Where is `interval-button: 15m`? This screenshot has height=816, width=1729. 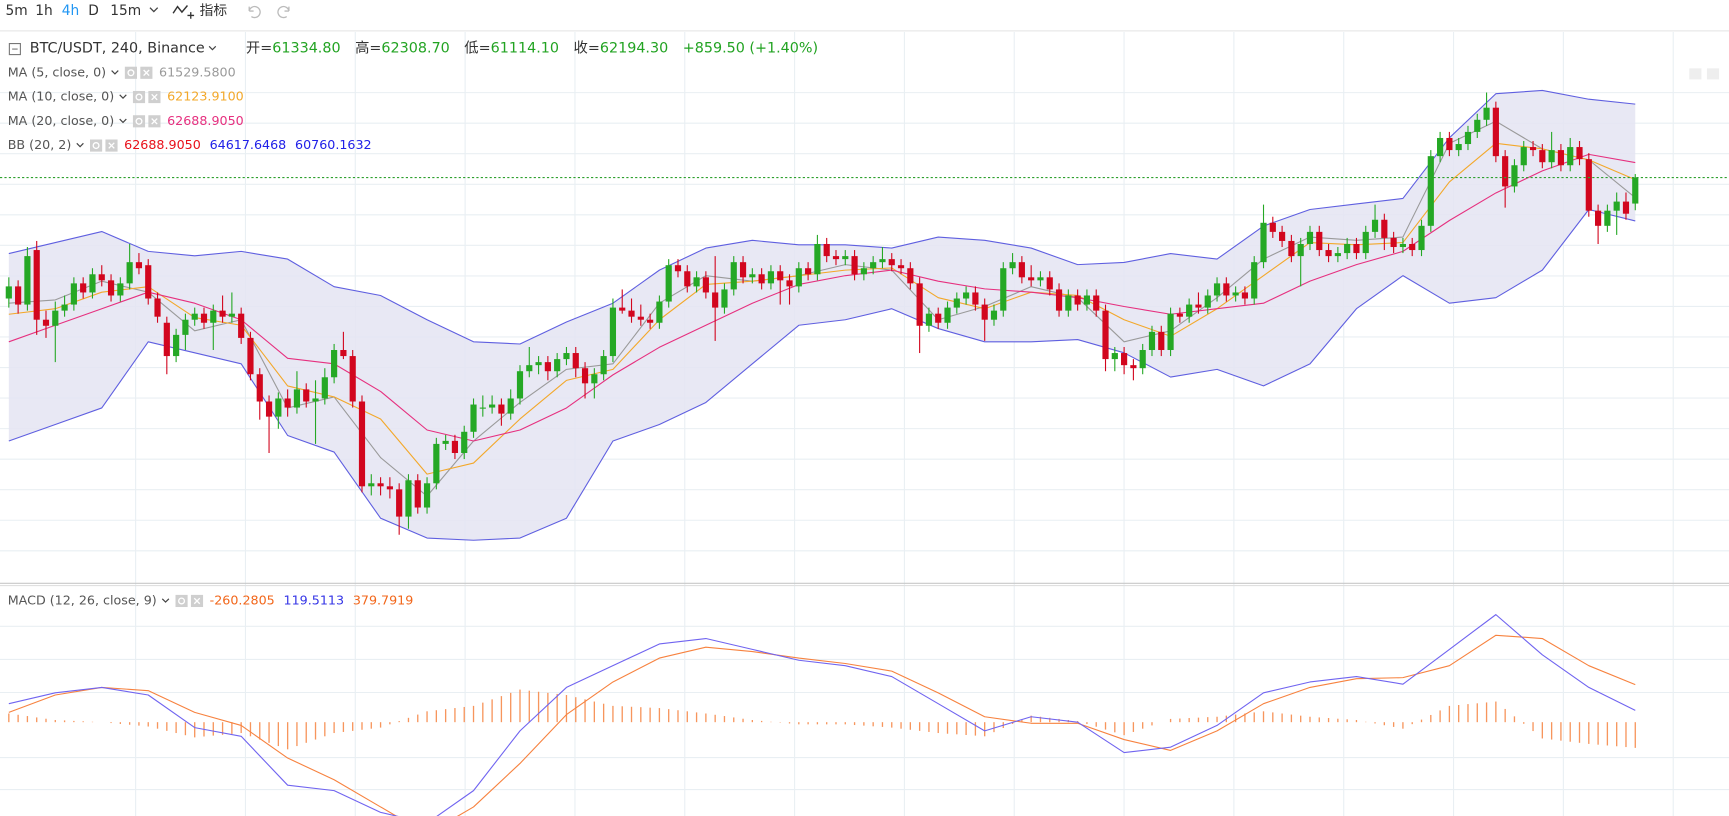
interval-button: 15m is located at coordinates (125, 11).